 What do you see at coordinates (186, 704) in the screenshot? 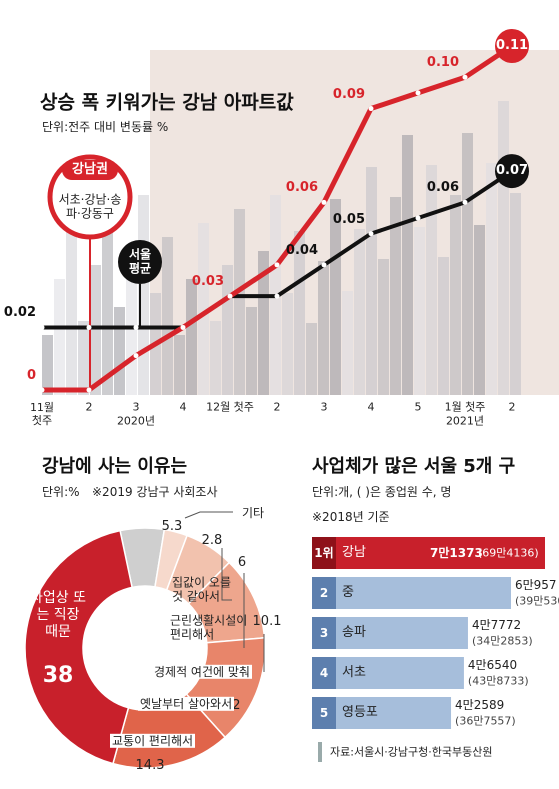
I see `category-label: 옛날부터 살아와서` at bounding box center [186, 704].